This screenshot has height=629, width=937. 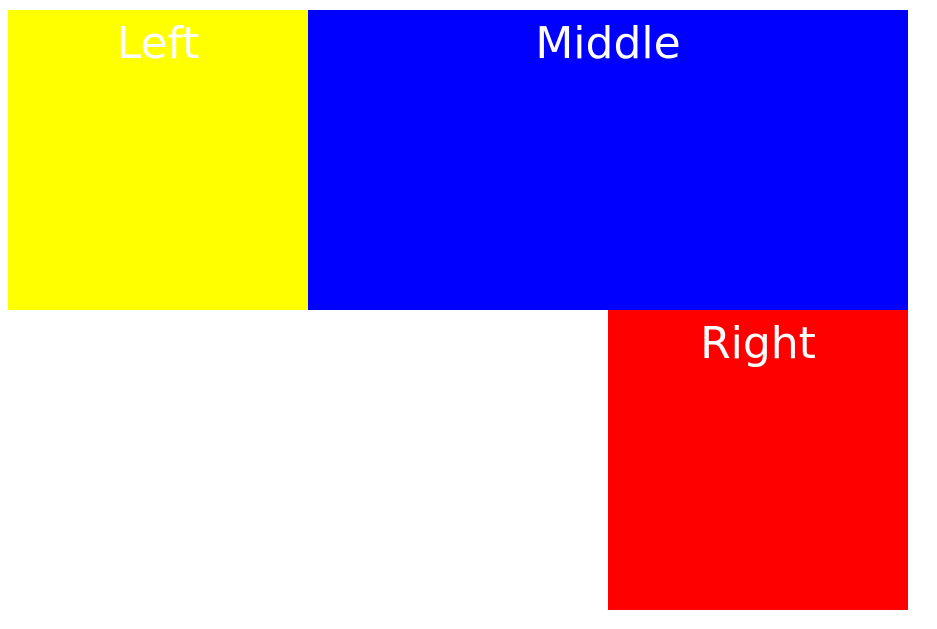 What do you see at coordinates (158, 43) in the screenshot?
I see `left-label: Left` at bounding box center [158, 43].